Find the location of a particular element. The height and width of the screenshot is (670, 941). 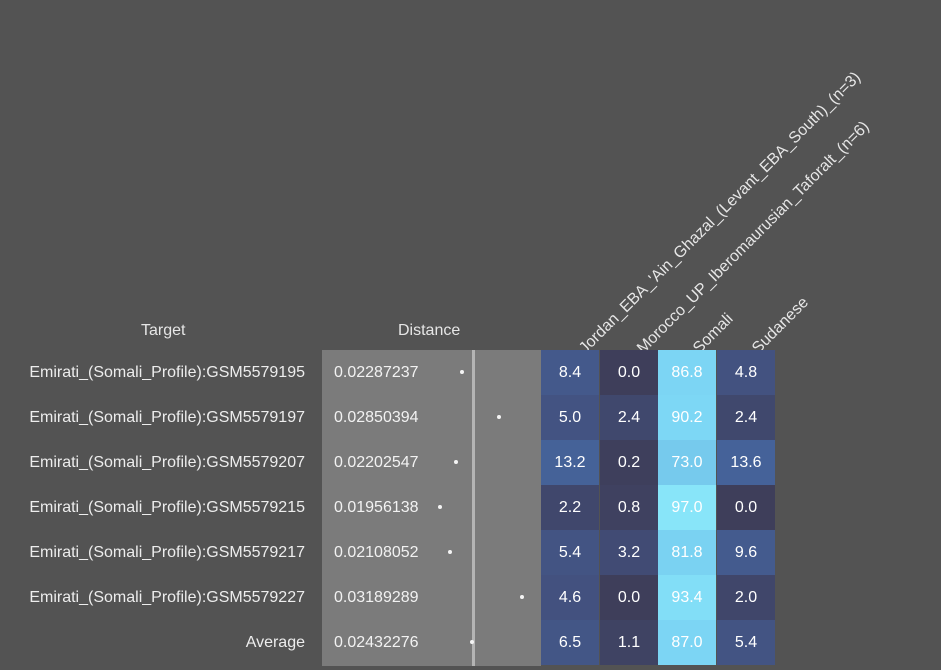

target-label: Emirati_(Somali_Profile):GSM5579197 is located at coordinates (167, 417).